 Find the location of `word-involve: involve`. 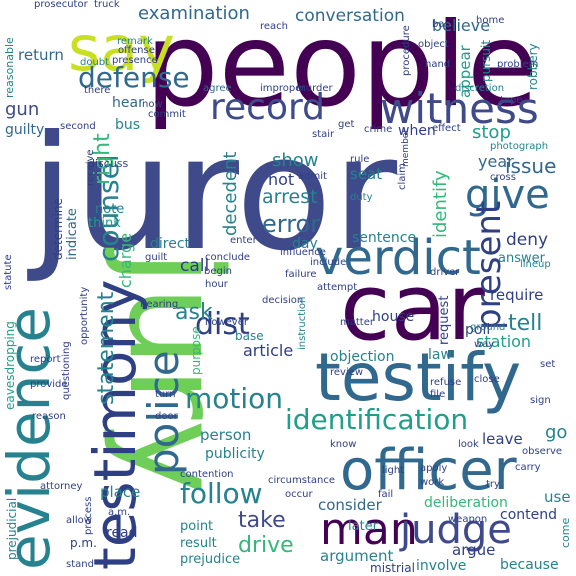

word-involve: involve is located at coordinates (441, 566).